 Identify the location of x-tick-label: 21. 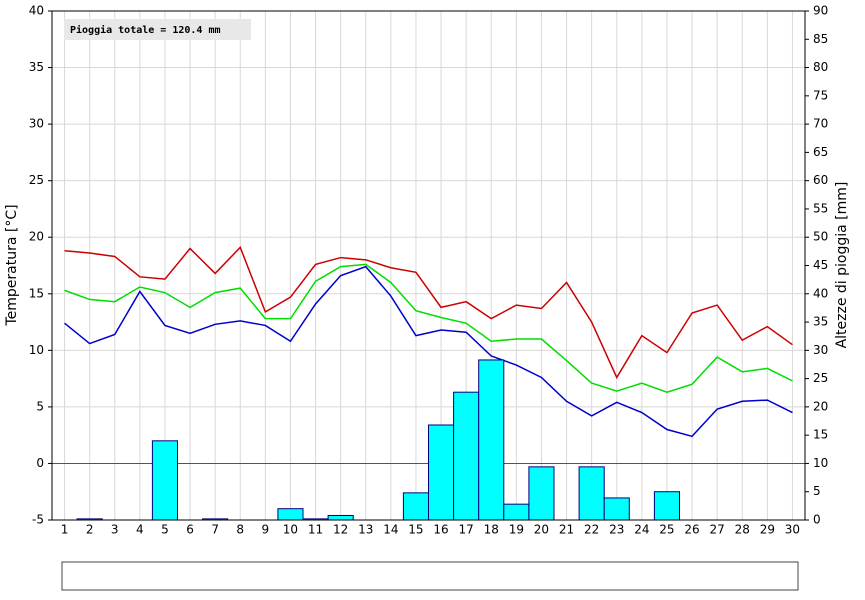
(566, 530).